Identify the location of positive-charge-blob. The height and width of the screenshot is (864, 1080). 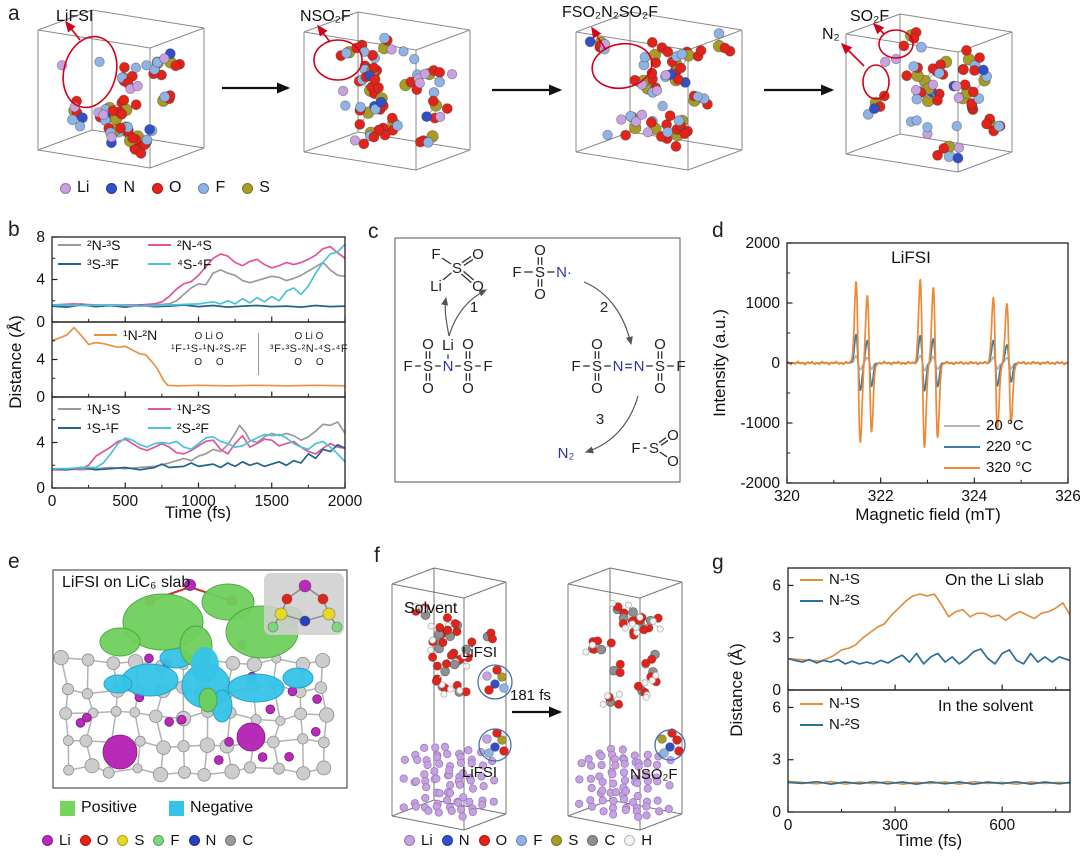
(208, 700).